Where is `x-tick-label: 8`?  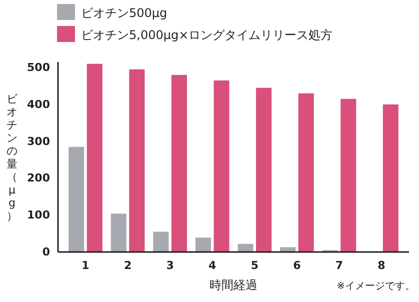
x-tick-label: 8 is located at coordinates (382, 265).